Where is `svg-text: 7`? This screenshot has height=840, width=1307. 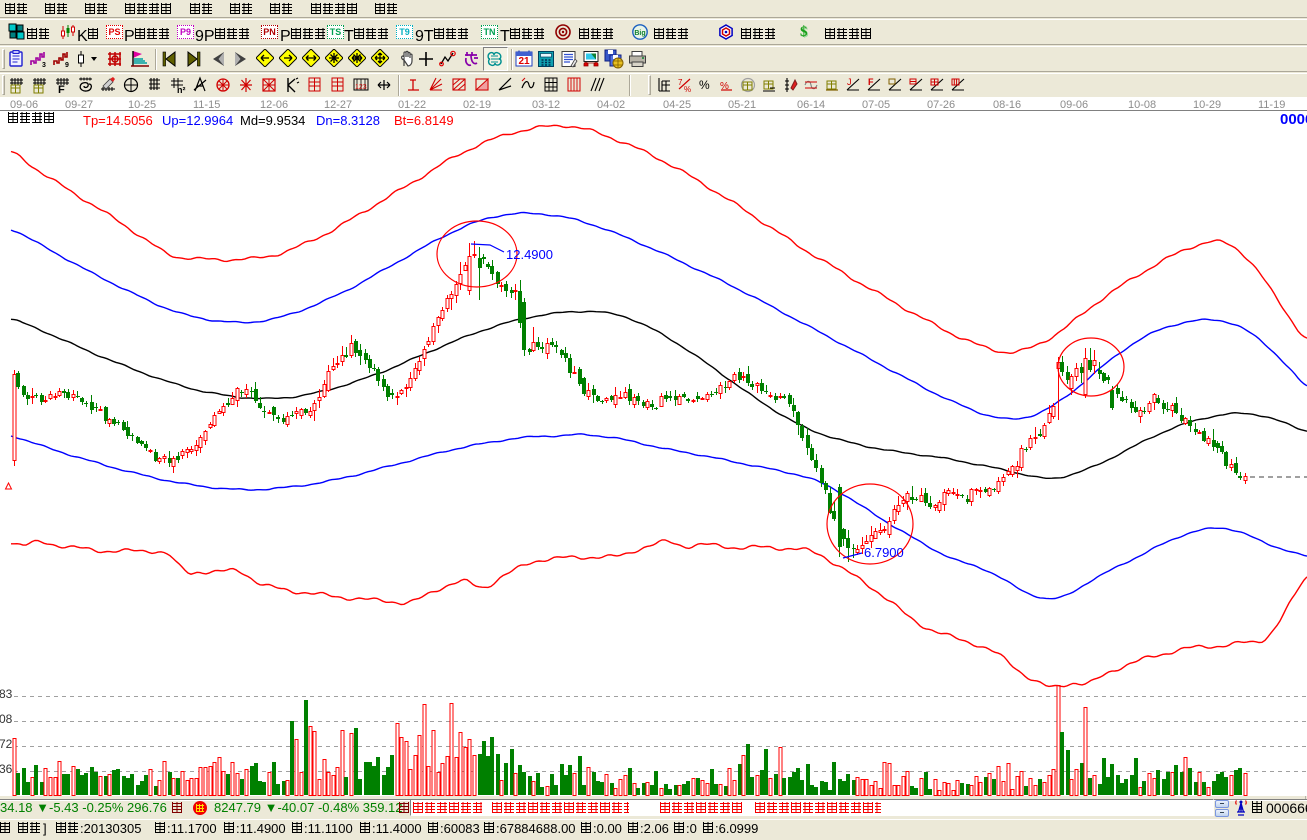
svg-text: 7 is located at coordinates (680, 82).